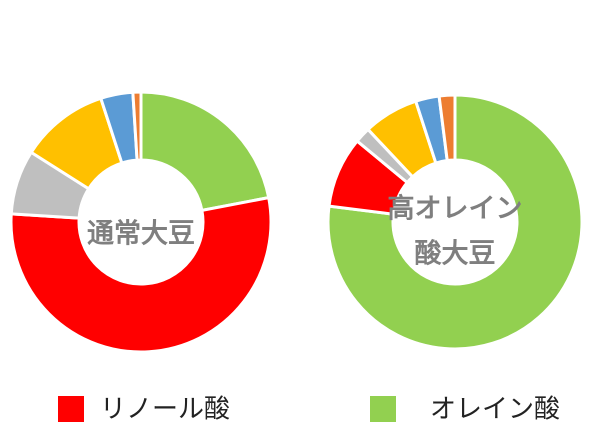 This screenshot has width=600, height=446. Describe the element at coordinates (165, 410) in the screenshot. I see `legend-label: リノール酸` at that location.